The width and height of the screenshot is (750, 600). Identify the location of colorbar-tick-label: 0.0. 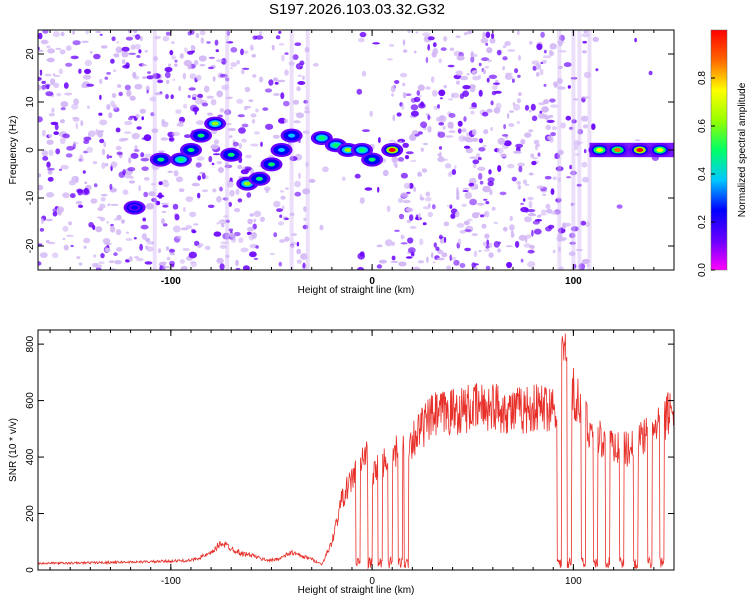
(702, 270).